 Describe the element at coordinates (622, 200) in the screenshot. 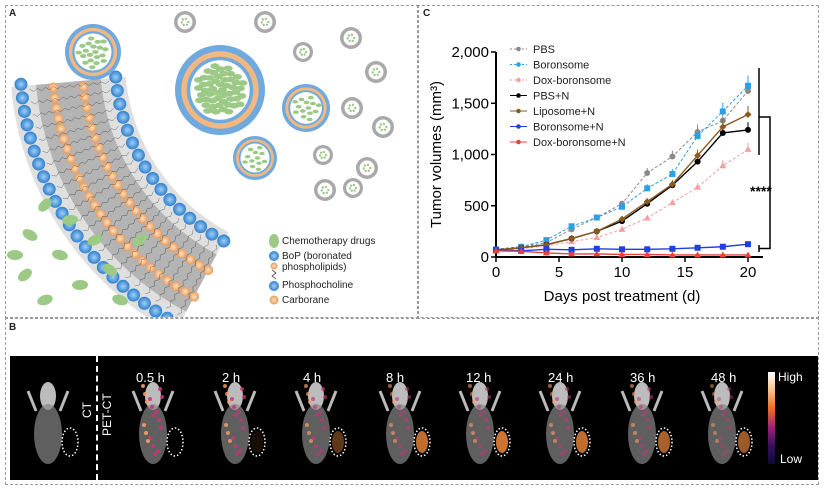

I see `series-line` at that location.